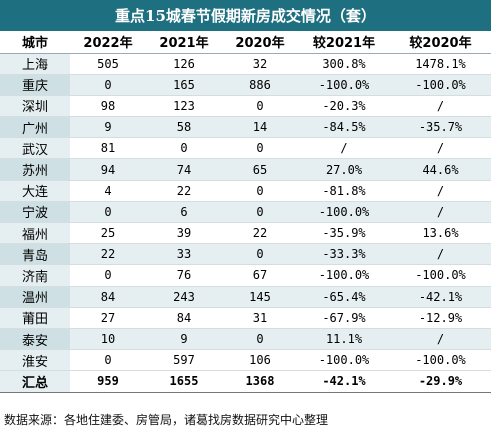 This screenshot has height=431, width=491. What do you see at coordinates (108, 64) in the screenshot?
I see `cell-value-2022: 505` at bounding box center [108, 64].